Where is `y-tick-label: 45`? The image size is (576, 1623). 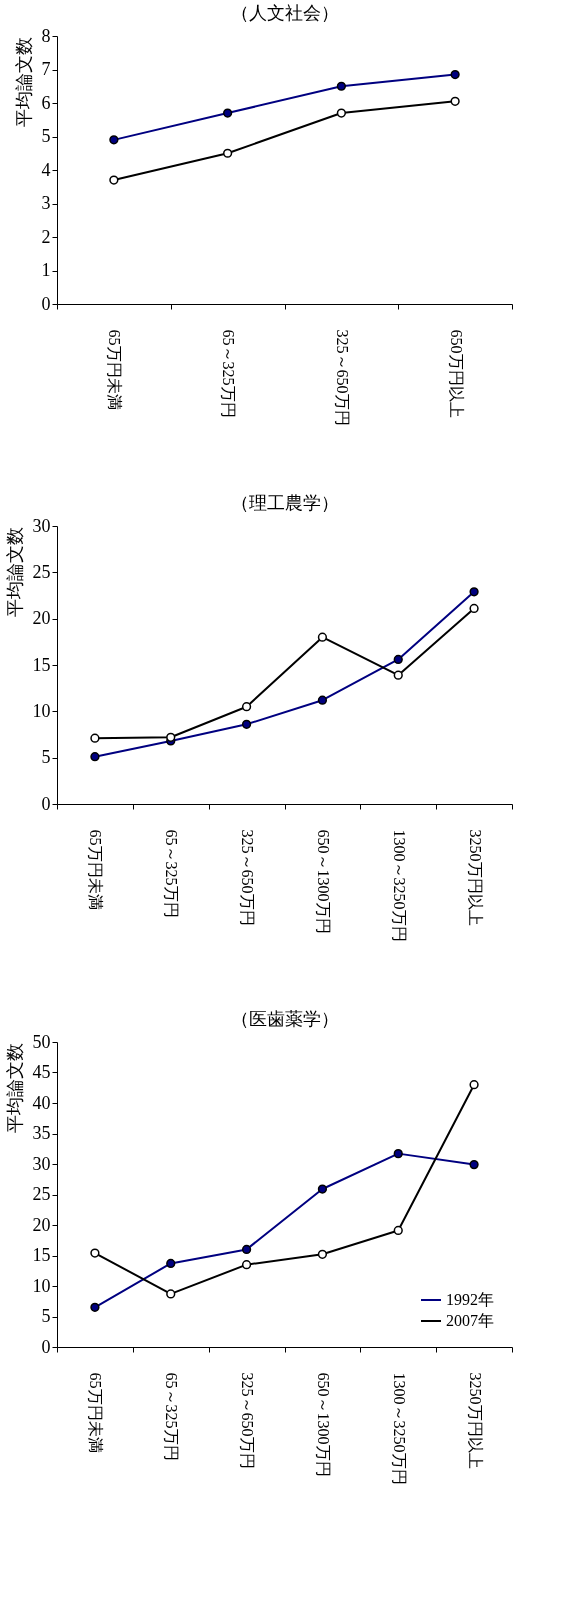 y-tick-label: 45 is located at coordinates (41, 1072).